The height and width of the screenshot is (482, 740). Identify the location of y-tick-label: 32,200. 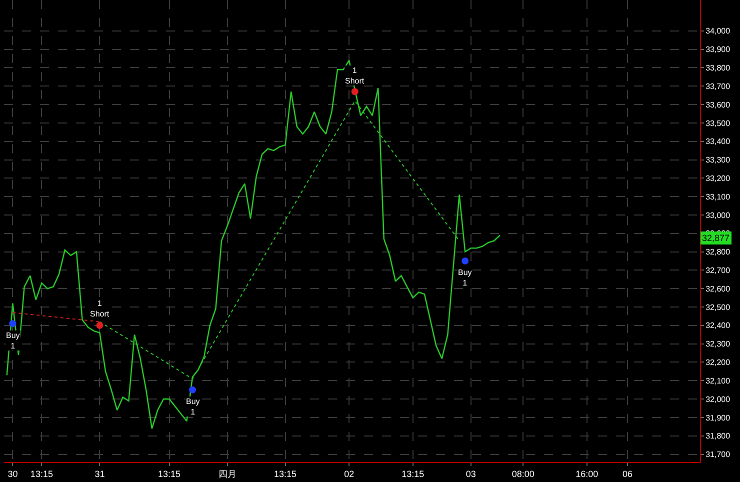
(718, 363).